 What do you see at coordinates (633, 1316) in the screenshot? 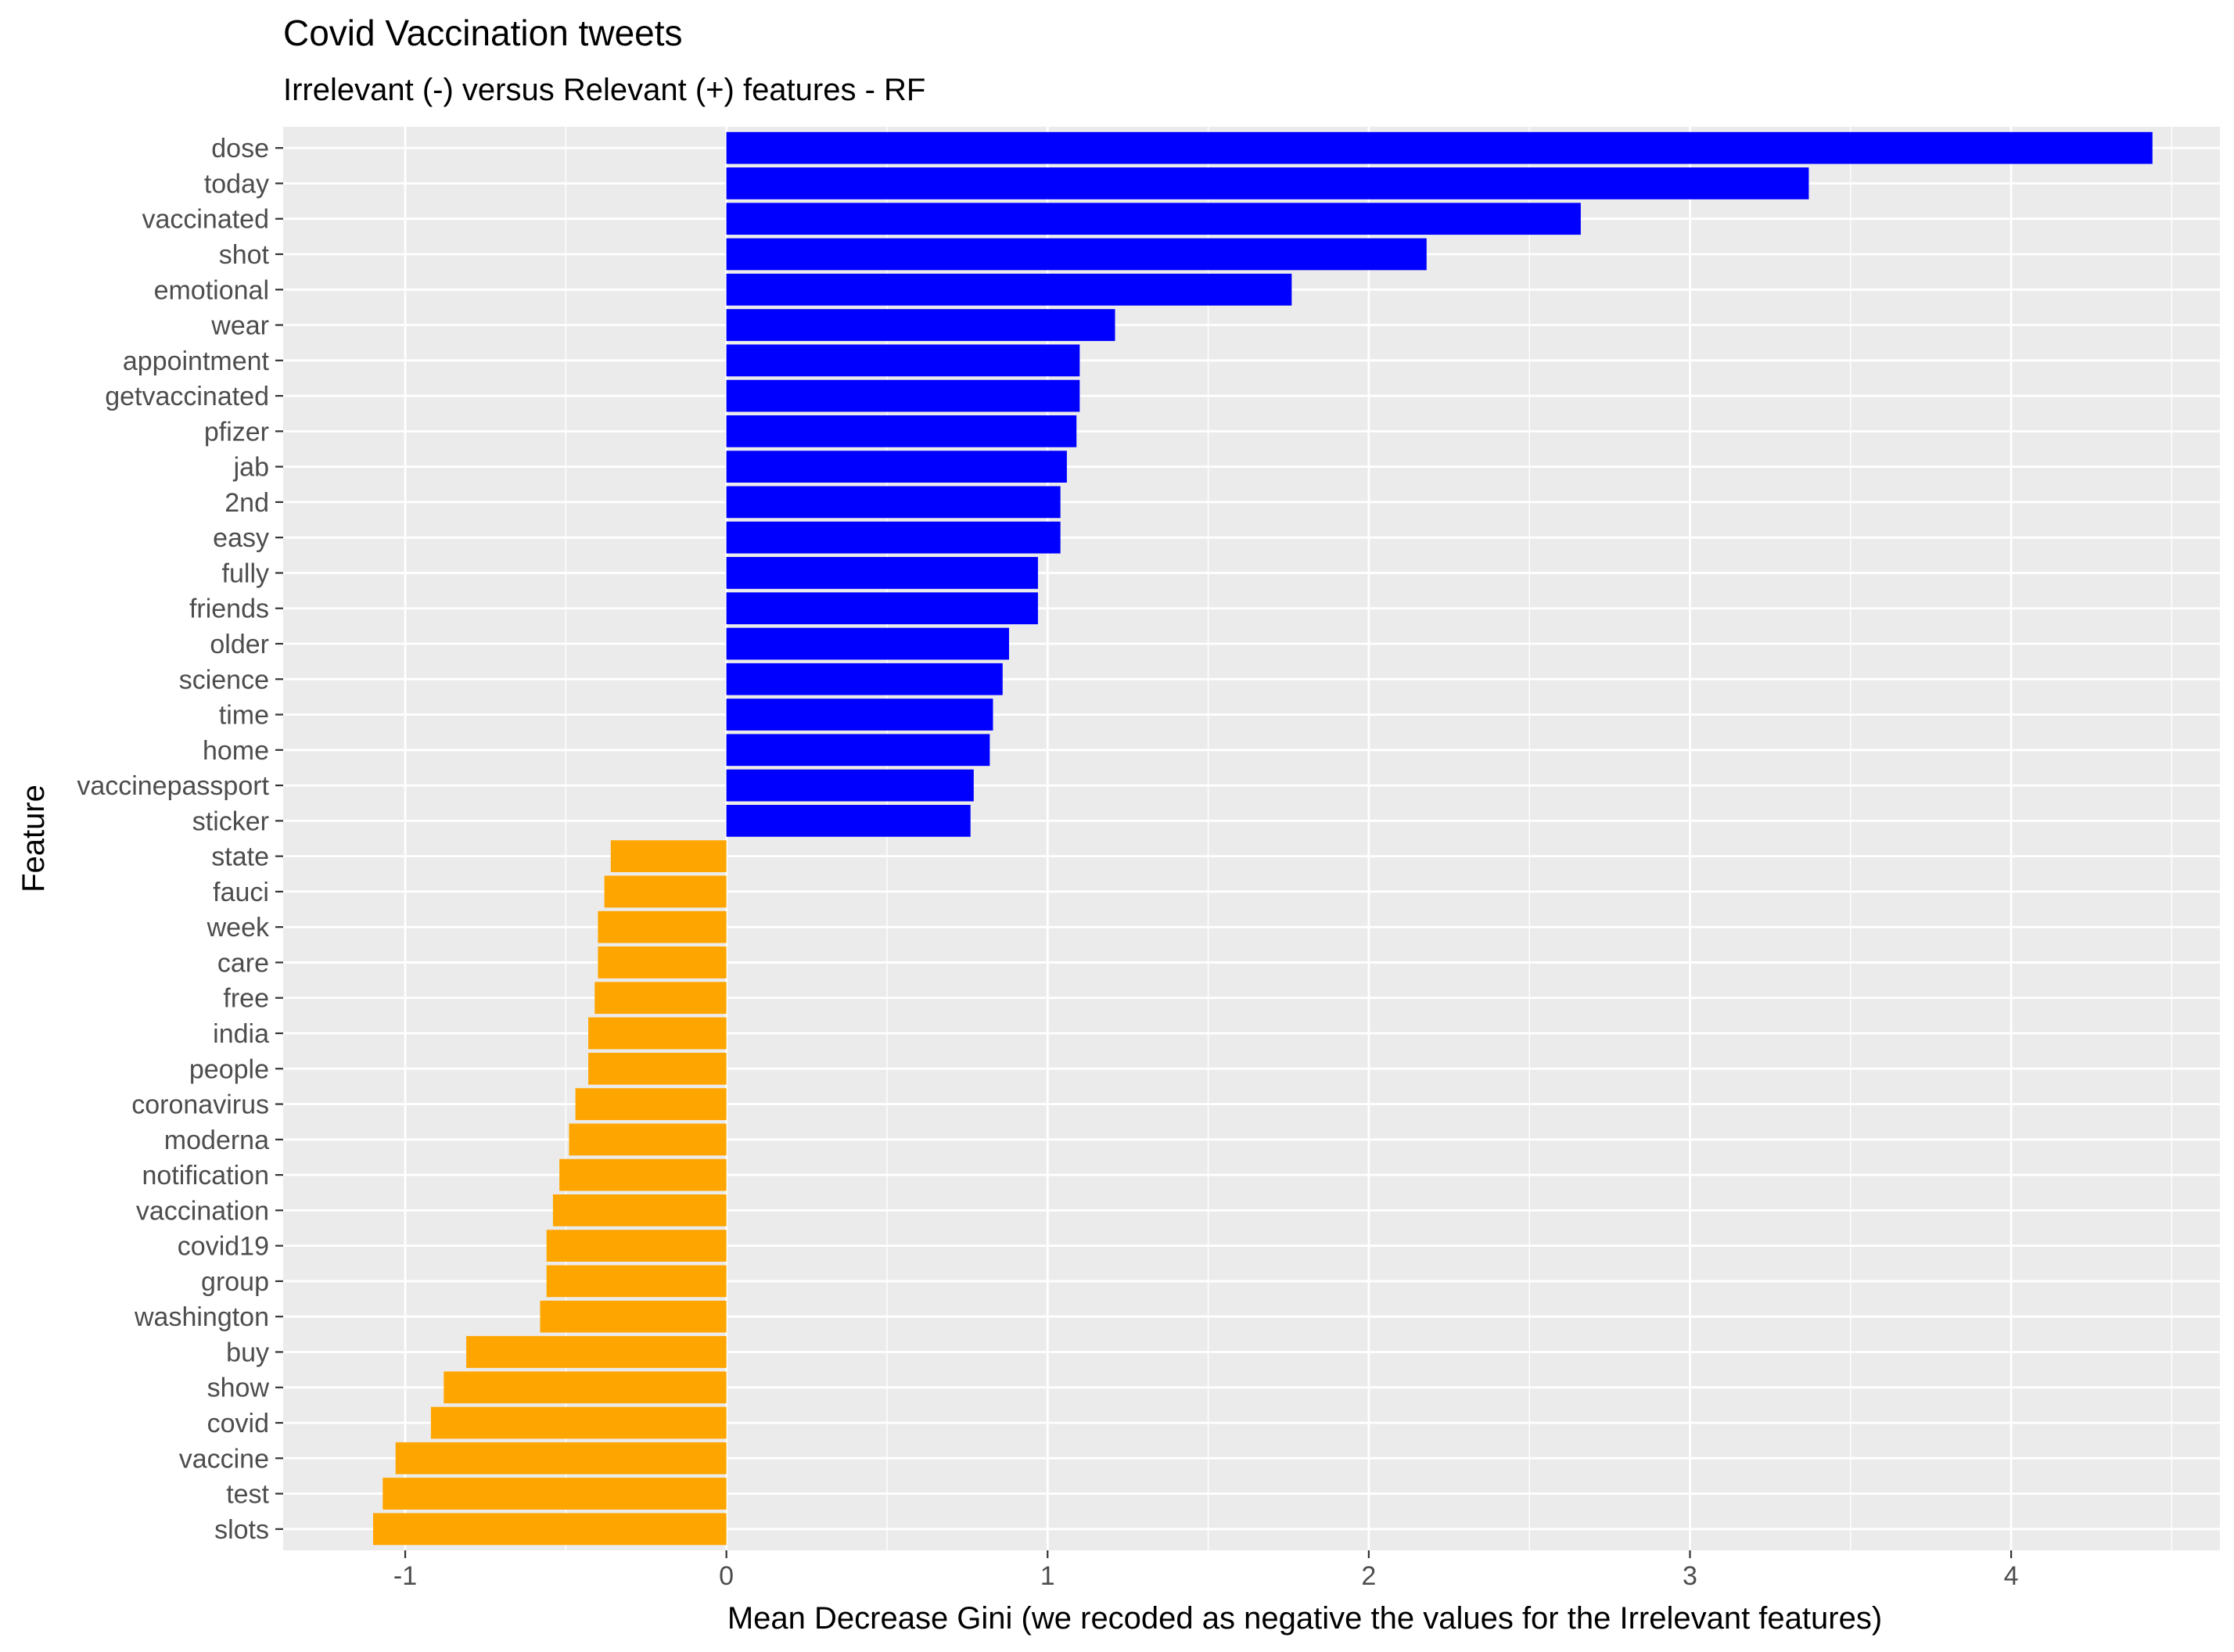
I see `bar-washington` at bounding box center [633, 1316].